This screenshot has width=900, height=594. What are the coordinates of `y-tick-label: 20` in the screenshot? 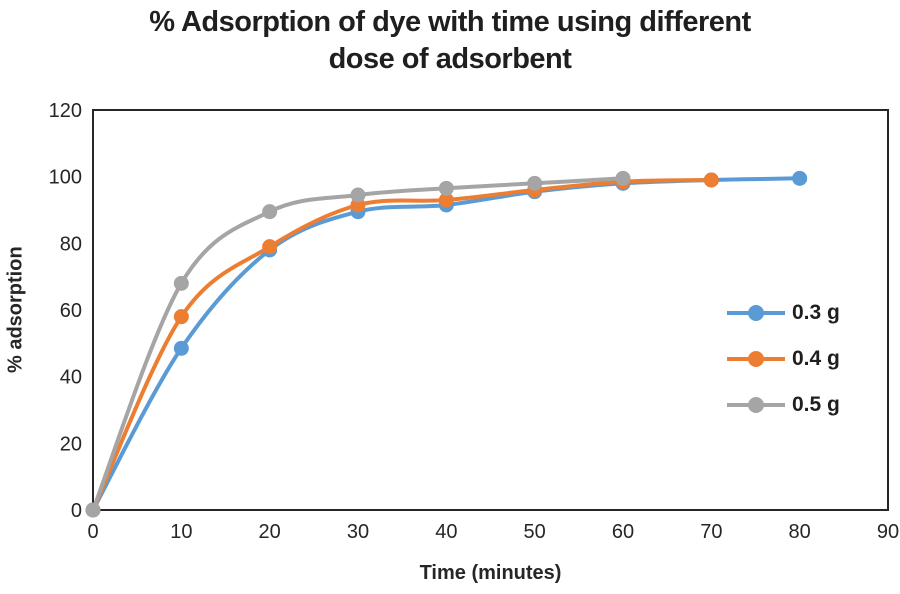 It's located at (71, 444).